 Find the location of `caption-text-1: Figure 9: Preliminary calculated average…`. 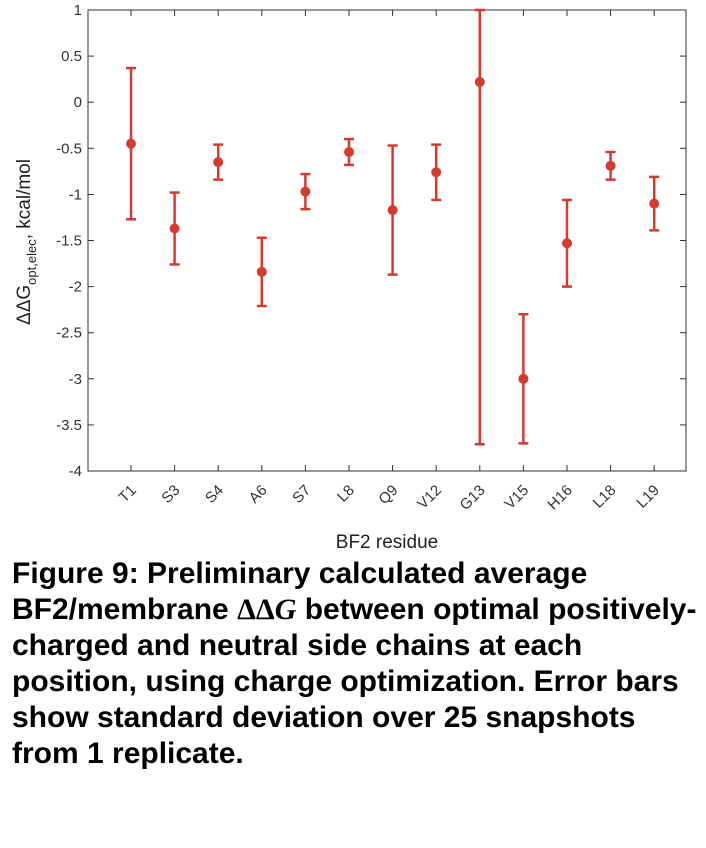

caption-text-1: Figure 9: Preliminary calculated average… is located at coordinates (300, 591).